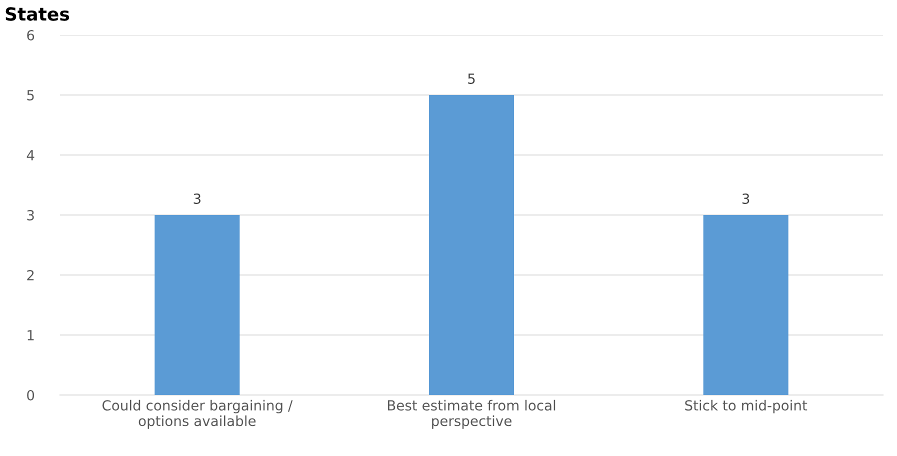 The width and height of the screenshot is (897, 456). Describe the element at coordinates (30, 395) in the screenshot. I see `y-tick-label: 0` at that location.